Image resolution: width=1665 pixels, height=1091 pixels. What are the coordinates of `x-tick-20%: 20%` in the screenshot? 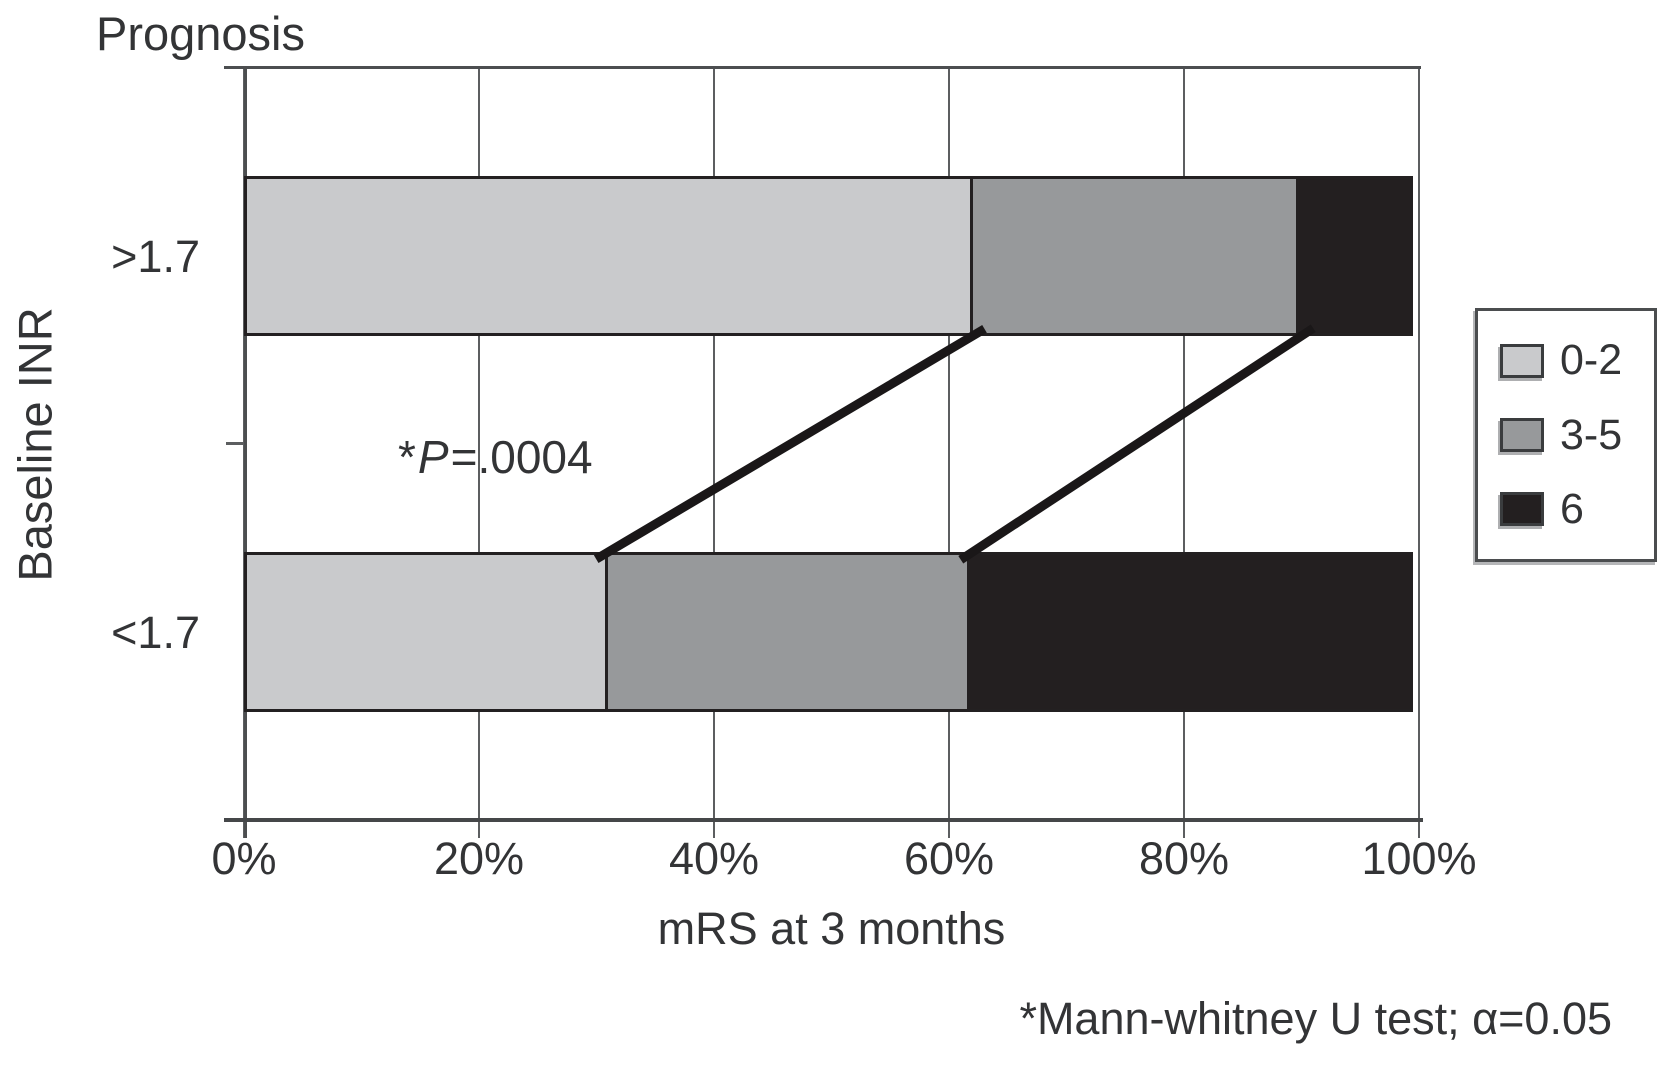 It's located at (479, 858).